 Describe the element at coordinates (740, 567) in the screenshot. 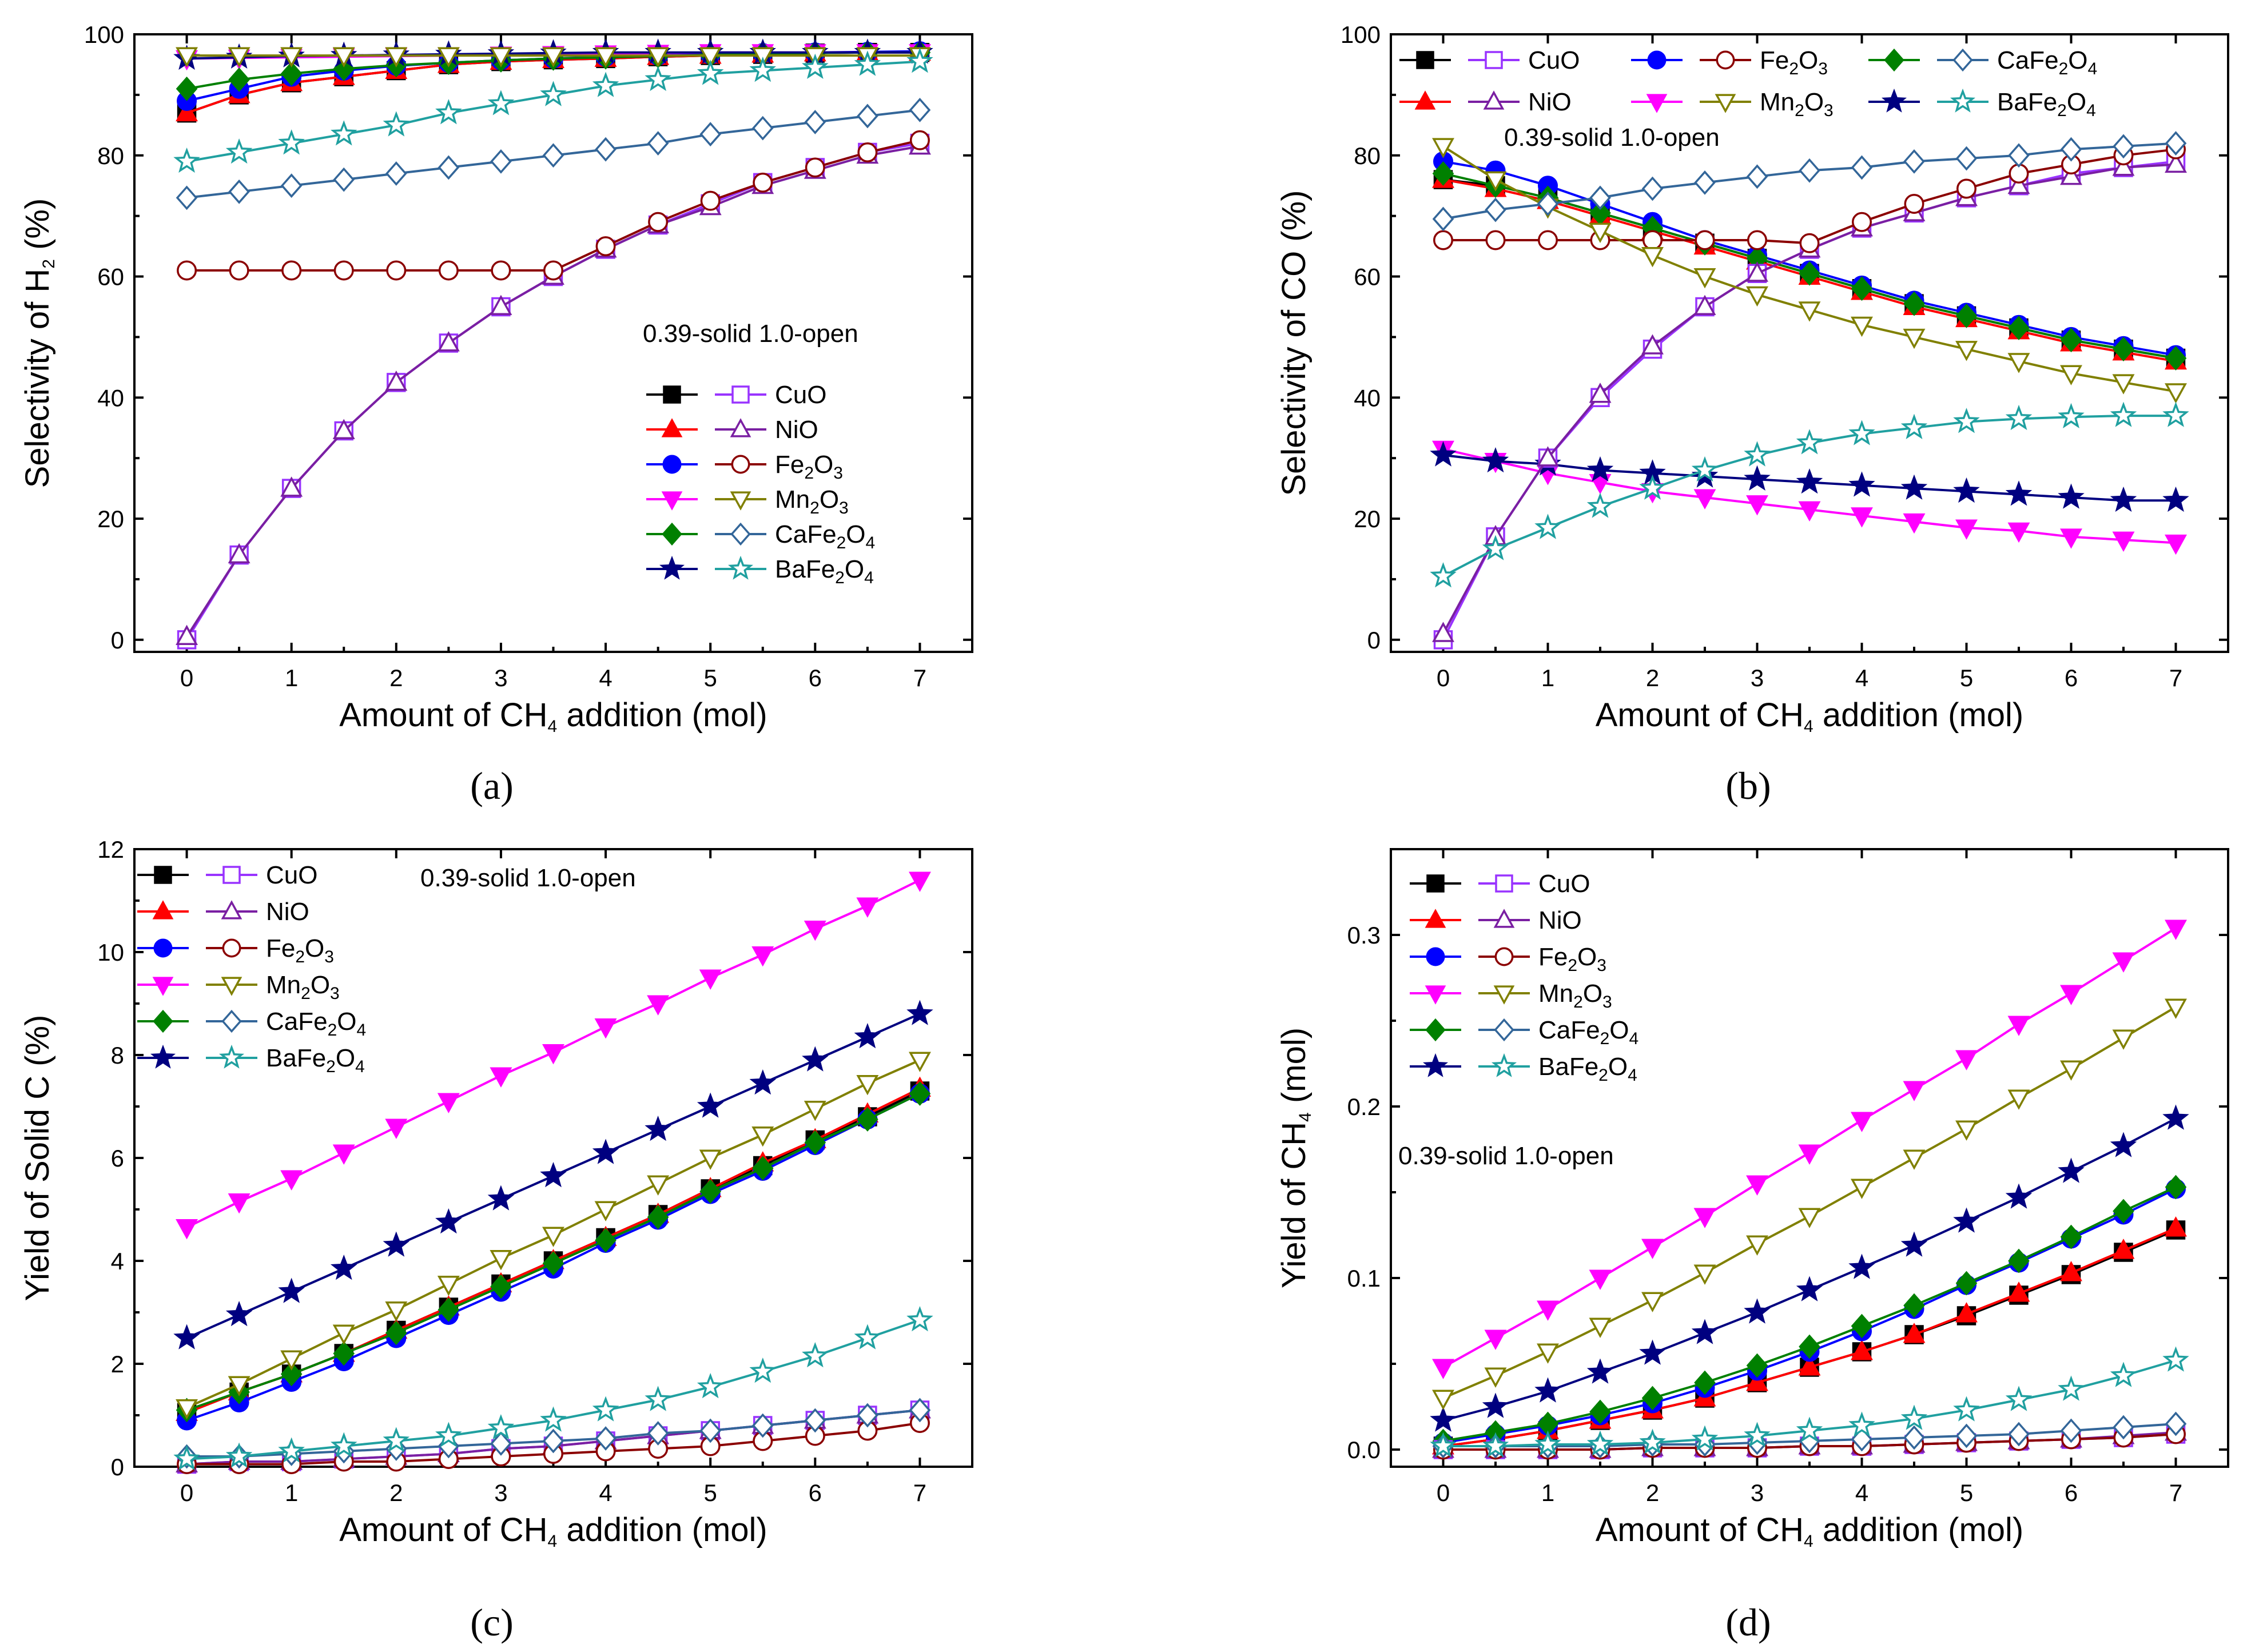

I see `legend-marker-open-BaFe2O4` at that location.